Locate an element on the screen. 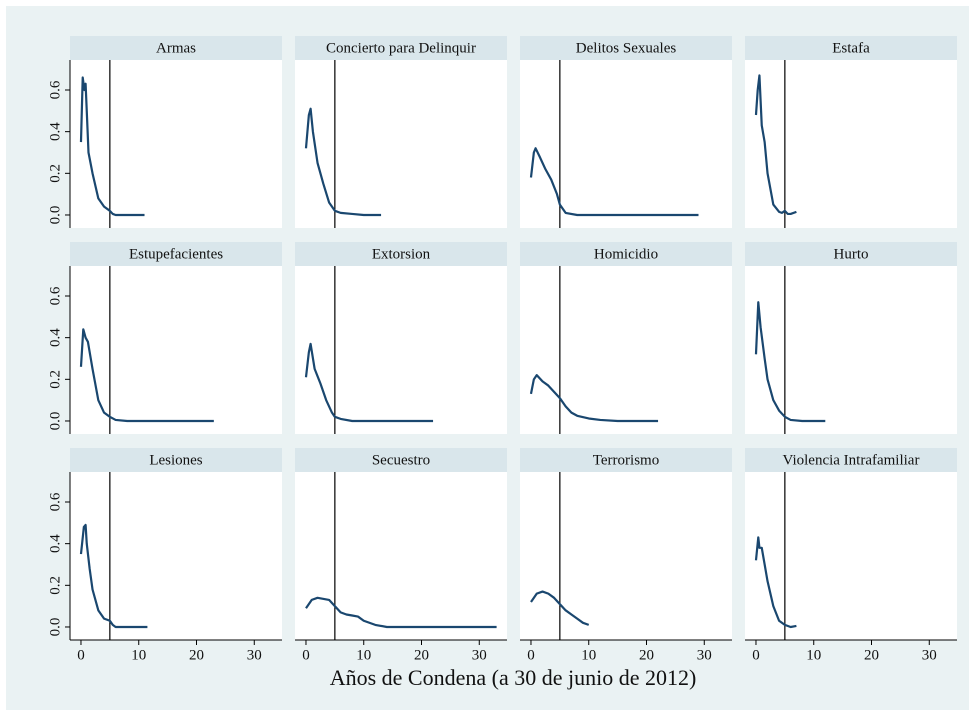  panel-title: Terrorismo is located at coordinates (626, 460).